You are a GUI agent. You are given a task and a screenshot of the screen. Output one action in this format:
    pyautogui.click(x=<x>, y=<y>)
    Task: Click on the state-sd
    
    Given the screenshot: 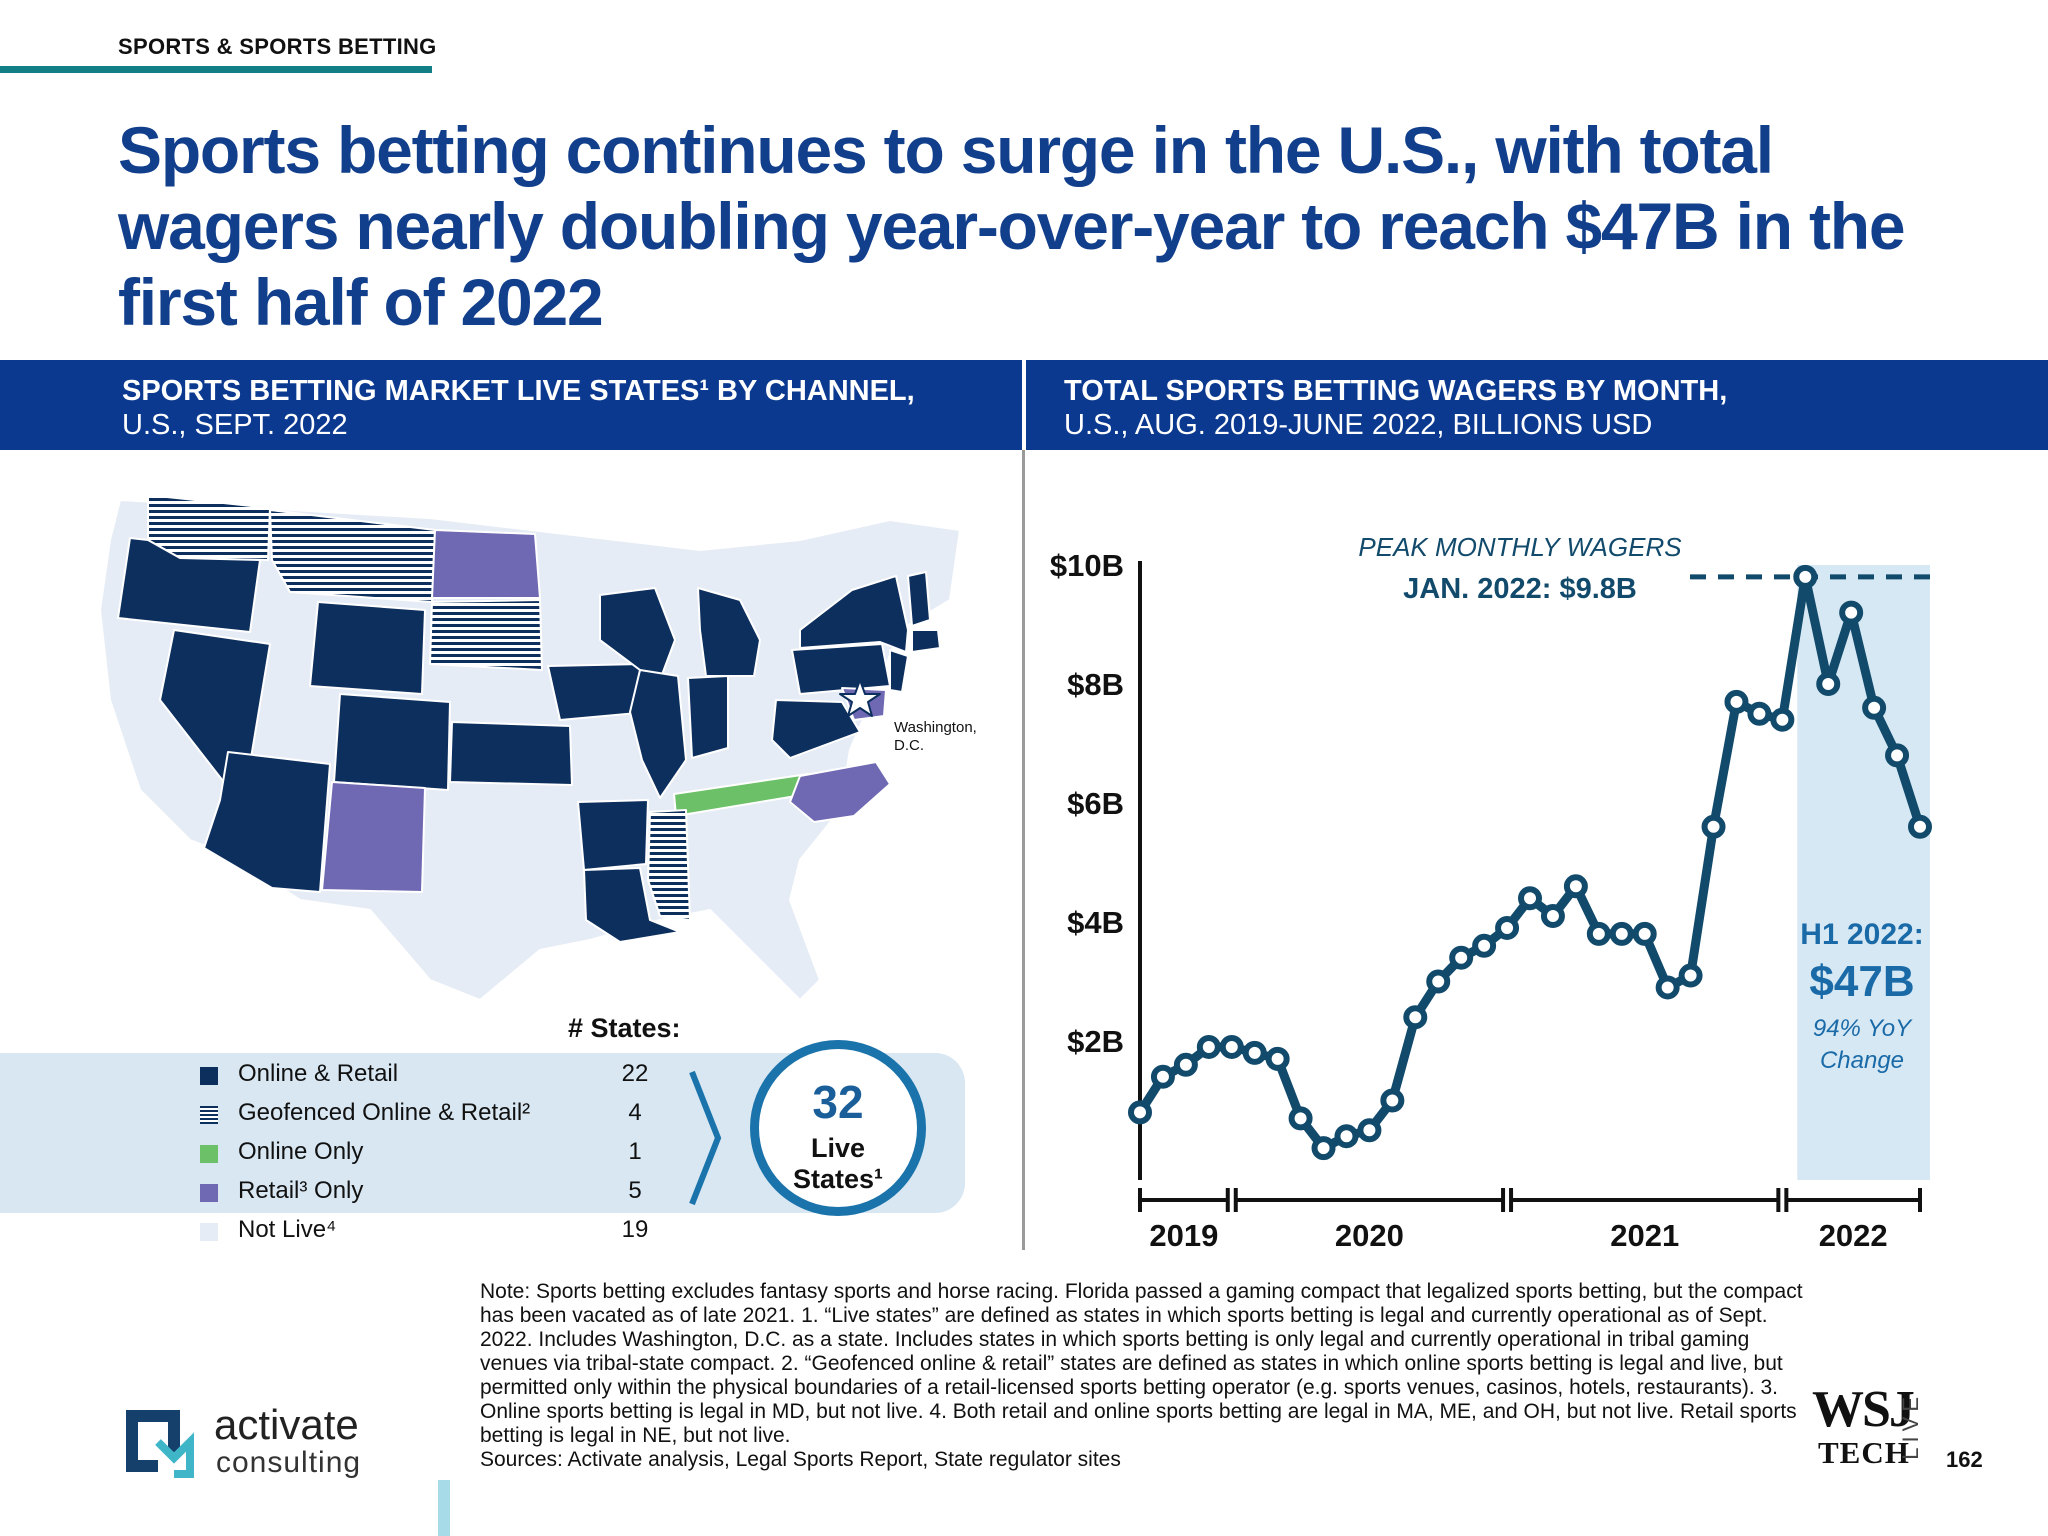 What is the action you would take?
    pyautogui.click(x=486, y=635)
    